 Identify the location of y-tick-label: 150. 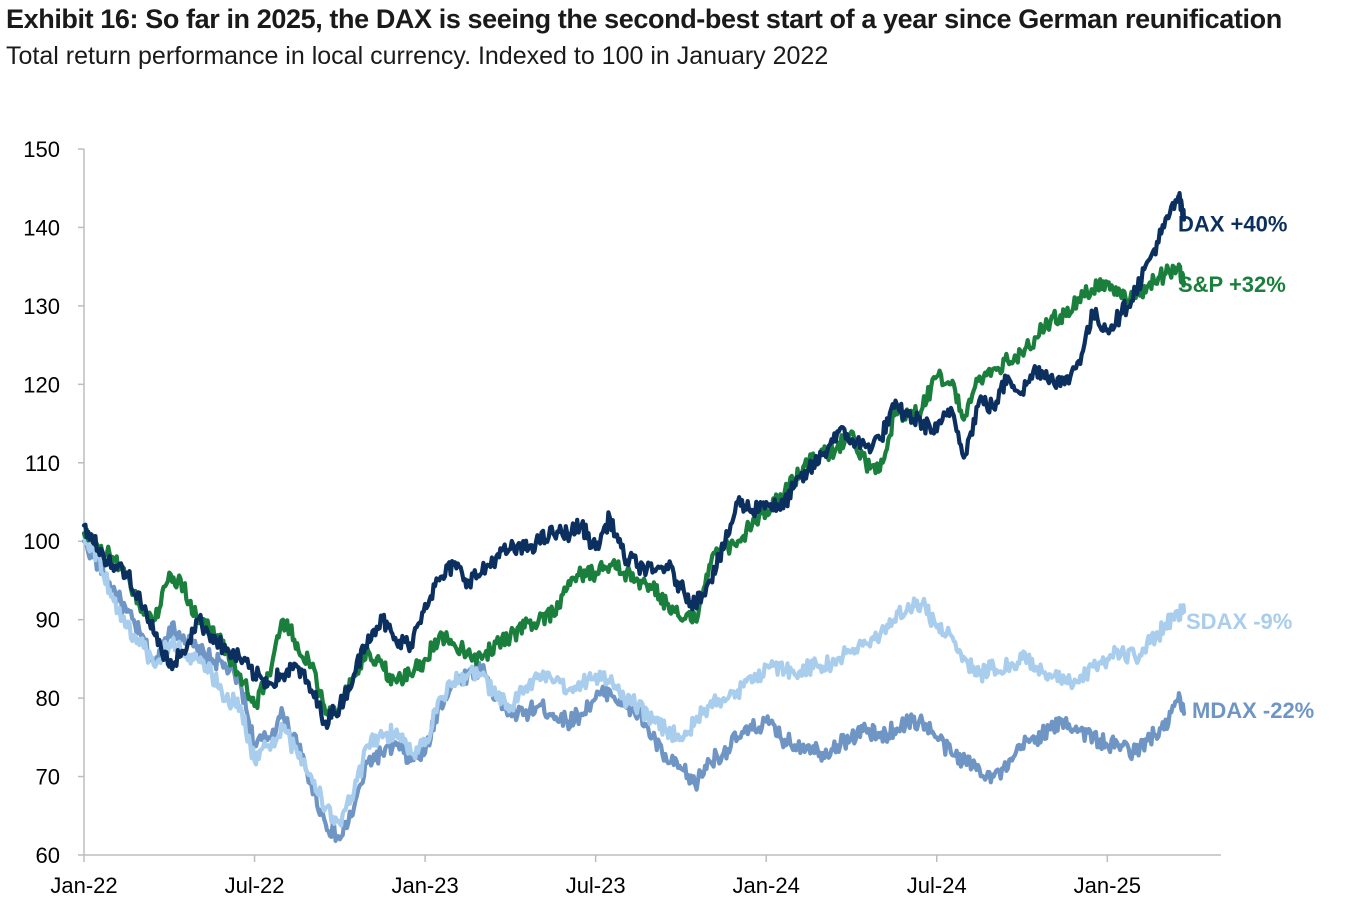
(41, 149).